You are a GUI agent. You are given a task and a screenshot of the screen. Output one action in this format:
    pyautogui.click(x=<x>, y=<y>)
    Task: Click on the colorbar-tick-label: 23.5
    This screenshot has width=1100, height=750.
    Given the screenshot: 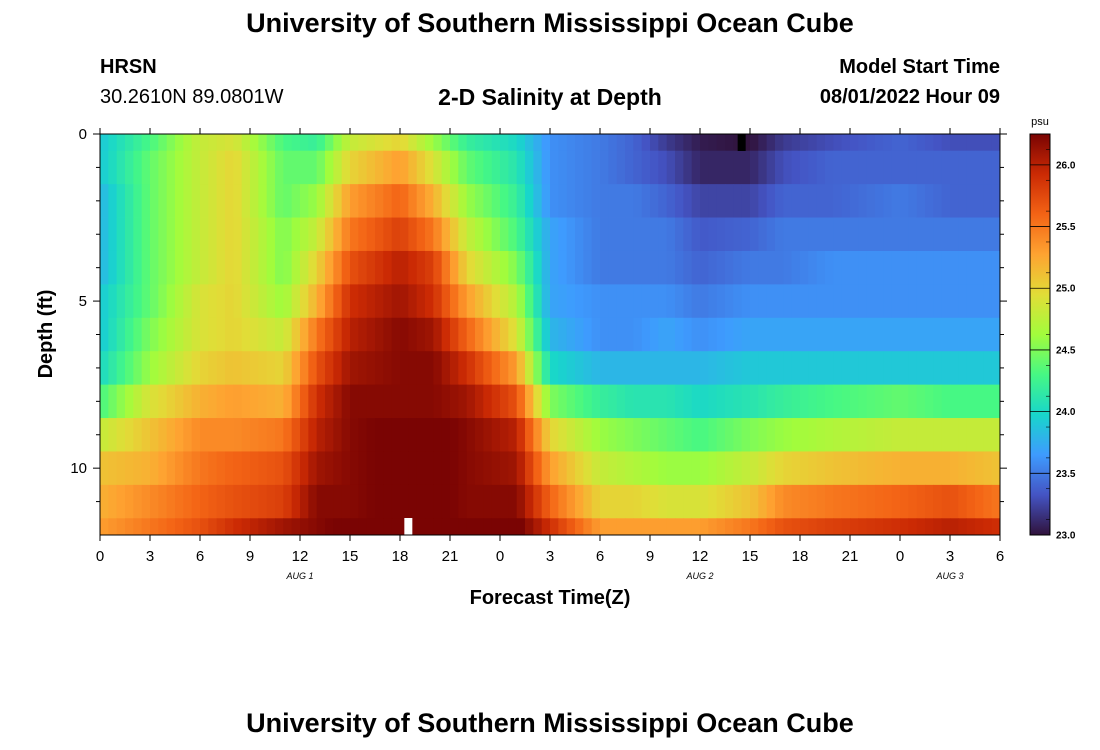 What is the action you would take?
    pyautogui.click(x=1066, y=474)
    